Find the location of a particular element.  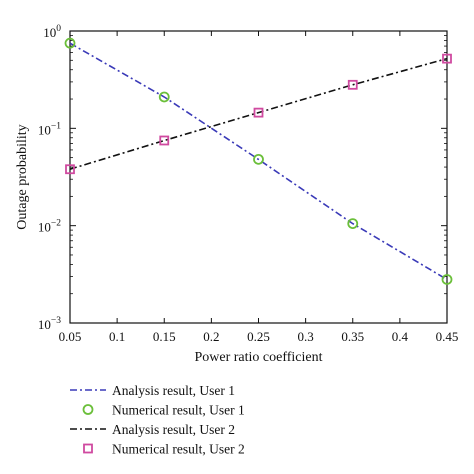

y-tick-label: 10⁻³ is located at coordinates (49, 324).